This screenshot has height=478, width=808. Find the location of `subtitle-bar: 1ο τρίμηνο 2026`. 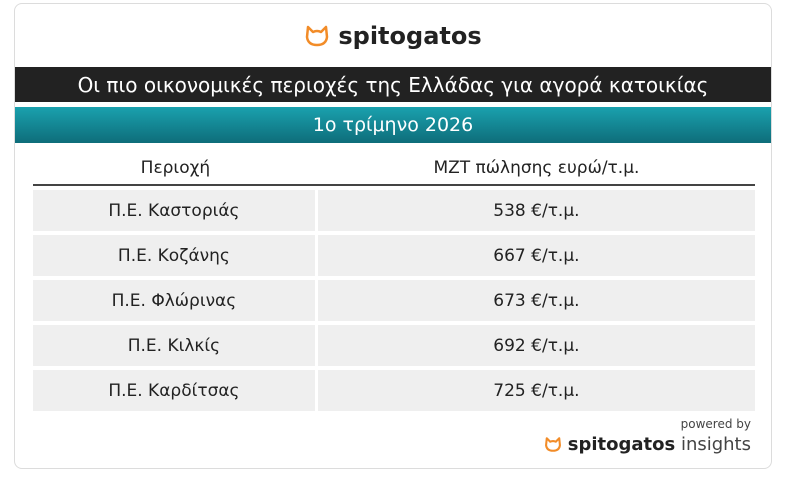

subtitle-bar: 1ο τρίμηνο 2026 is located at coordinates (393, 125).